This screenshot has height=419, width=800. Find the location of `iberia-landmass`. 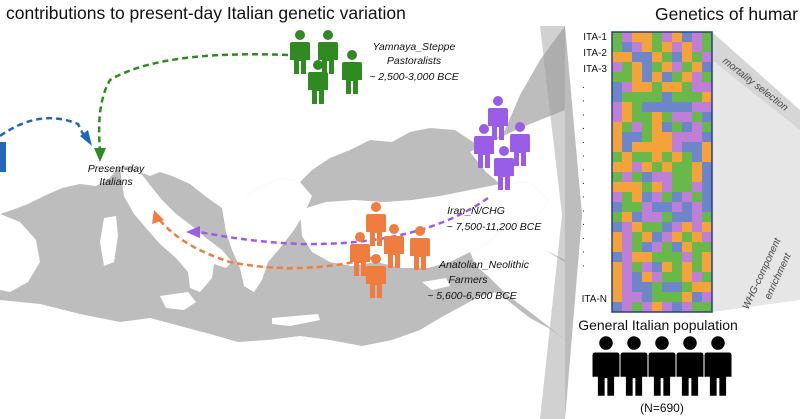

iberia-landmass is located at coordinates (20, 253).